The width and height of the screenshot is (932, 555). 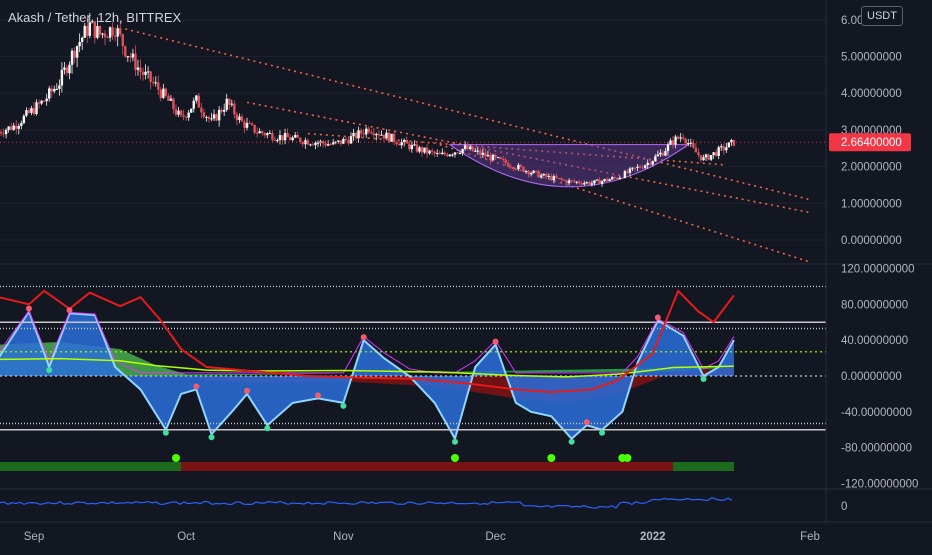 I want to click on osc-tick-label: -40.00000000, so click(x=876, y=413).